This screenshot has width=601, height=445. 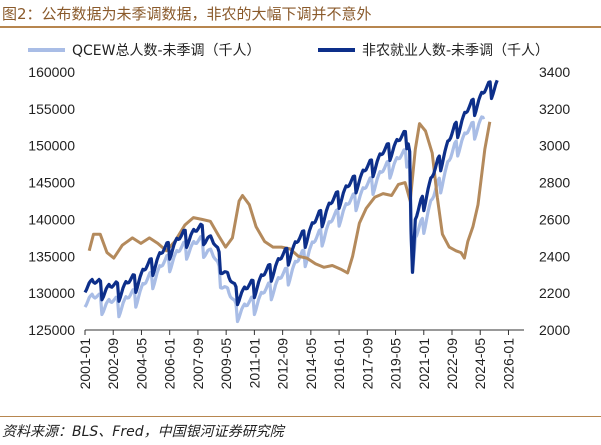 What do you see at coordinates (51, 72) in the screenshot?
I see `y-left-tick-label: 160000` at bounding box center [51, 72].